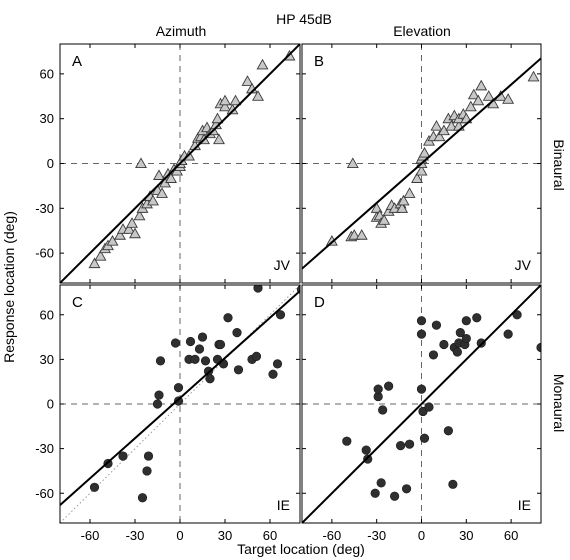  I want to click on figure-title: HP 45dB, so click(304, 19).